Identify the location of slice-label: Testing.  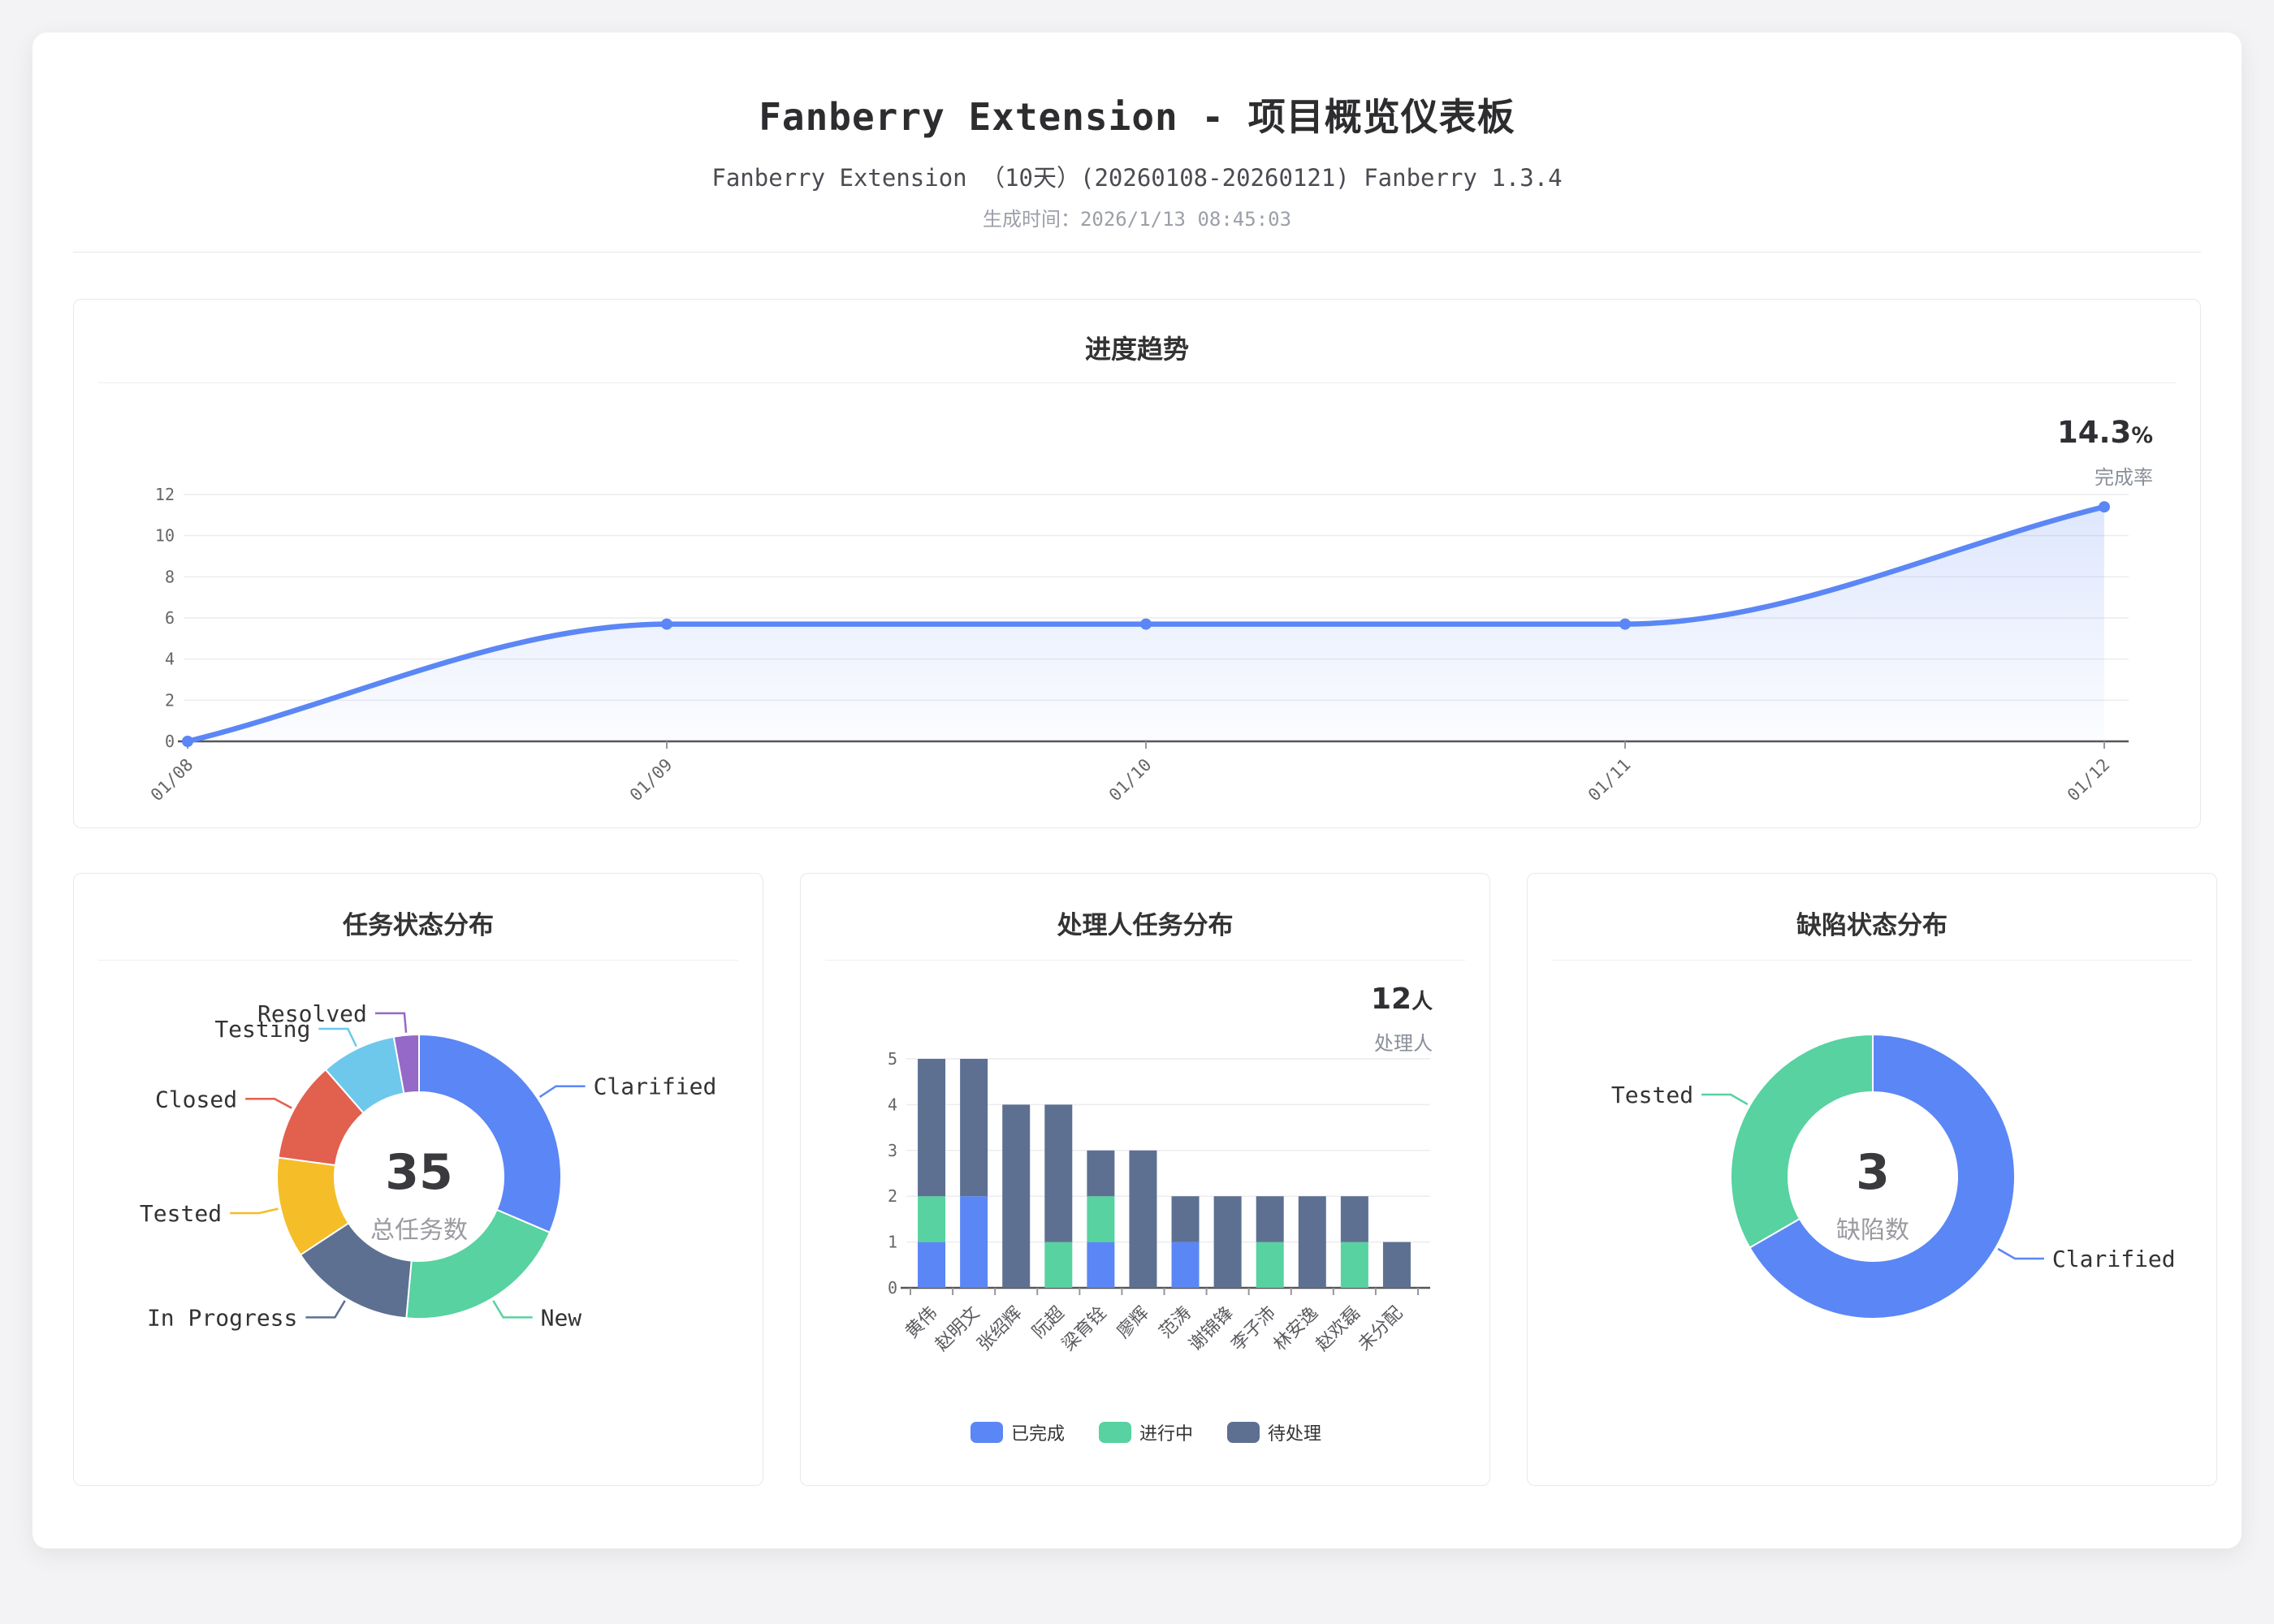
(262, 1029).